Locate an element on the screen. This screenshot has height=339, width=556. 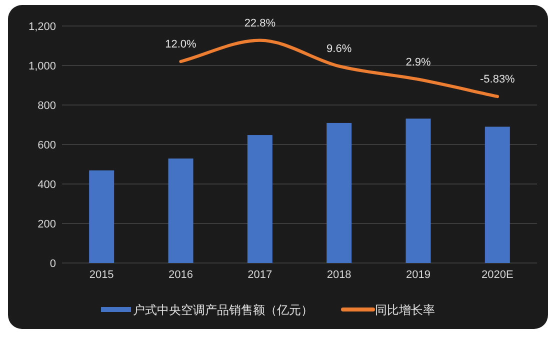
legend-label: 同比增长率 is located at coordinates (405, 310).